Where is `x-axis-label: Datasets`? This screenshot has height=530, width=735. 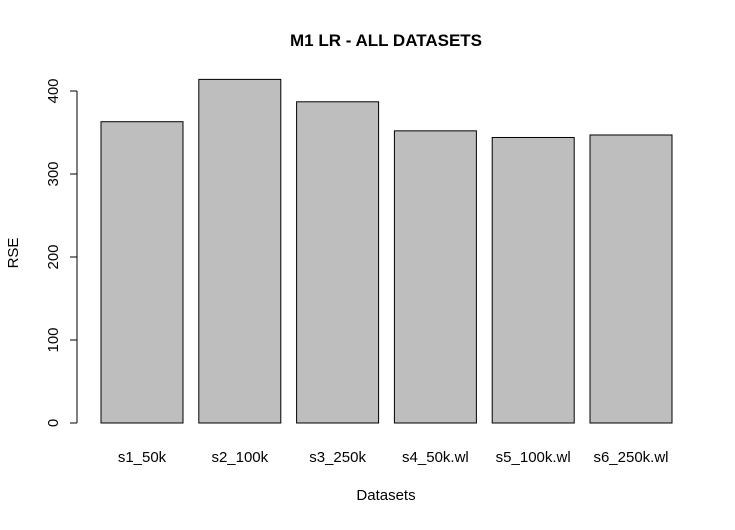 x-axis-label: Datasets is located at coordinates (385, 495).